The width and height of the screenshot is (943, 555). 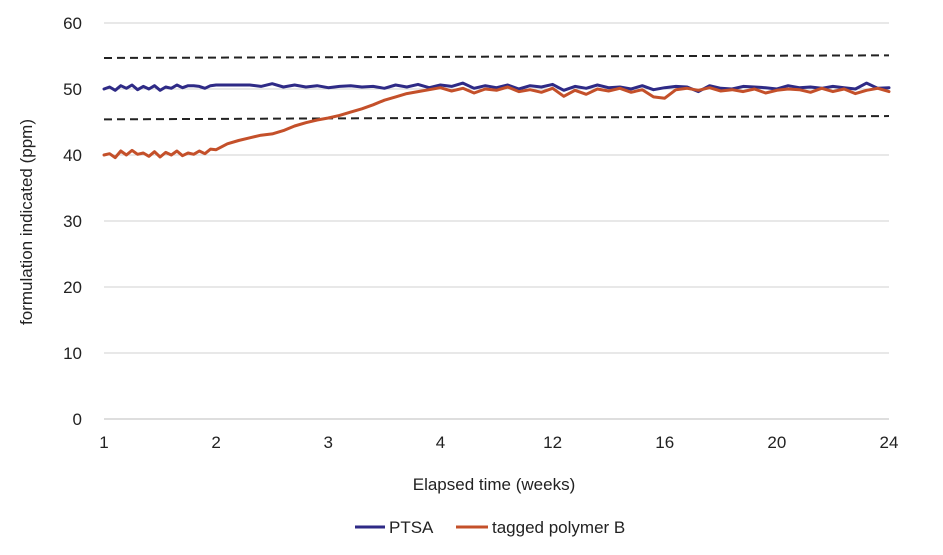 What do you see at coordinates (103, 442) in the screenshot?
I see `x-tick-label: 1` at bounding box center [103, 442].